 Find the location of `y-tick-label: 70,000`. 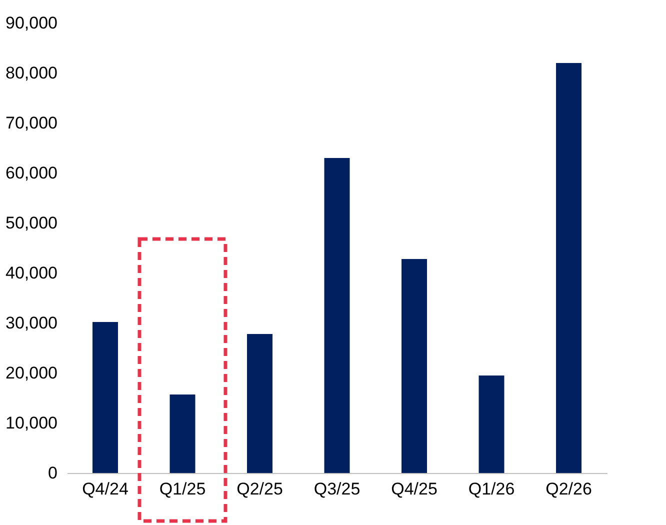

y-tick-label: 70,000 is located at coordinates (32, 123).